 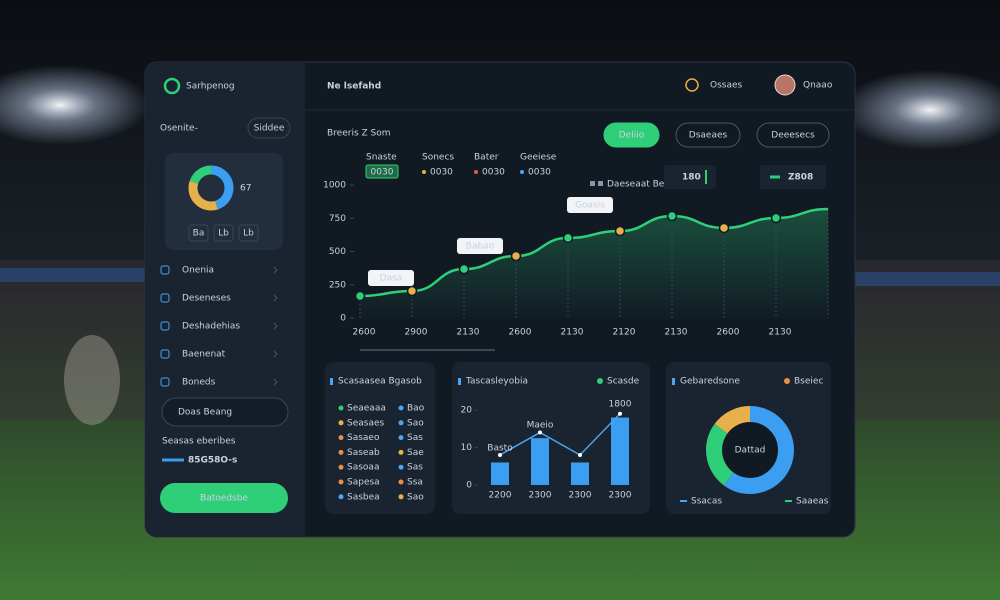 I want to click on filter-chip, so click(x=382, y=171).